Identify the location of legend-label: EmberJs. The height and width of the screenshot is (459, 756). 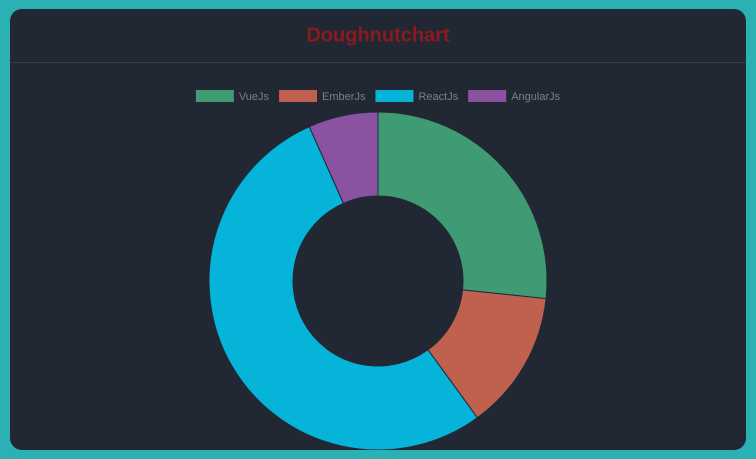
(344, 97).